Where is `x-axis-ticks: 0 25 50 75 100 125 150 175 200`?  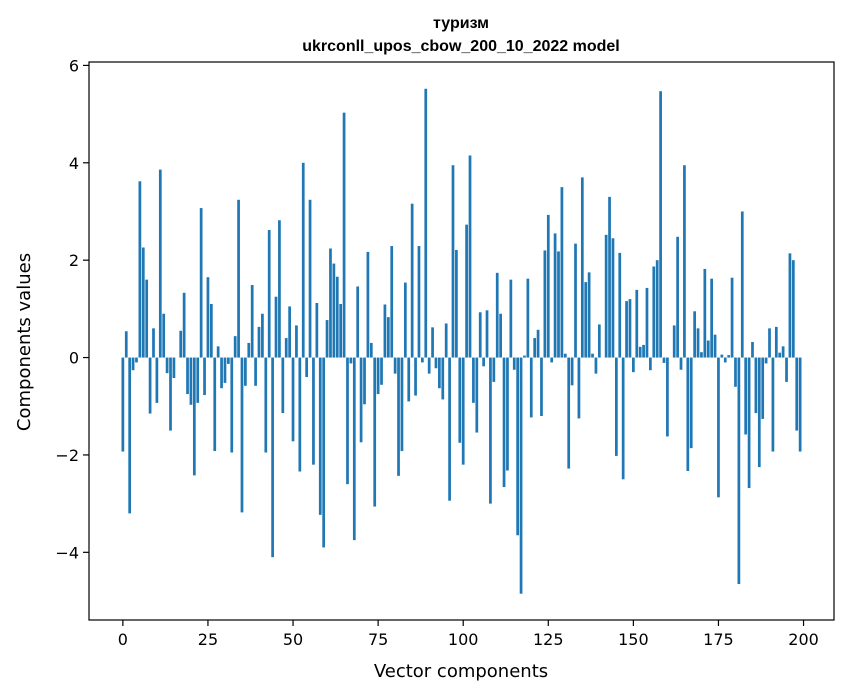
x-axis-ticks: 0 25 50 75 100 125 150 175 200 is located at coordinates (468, 634).